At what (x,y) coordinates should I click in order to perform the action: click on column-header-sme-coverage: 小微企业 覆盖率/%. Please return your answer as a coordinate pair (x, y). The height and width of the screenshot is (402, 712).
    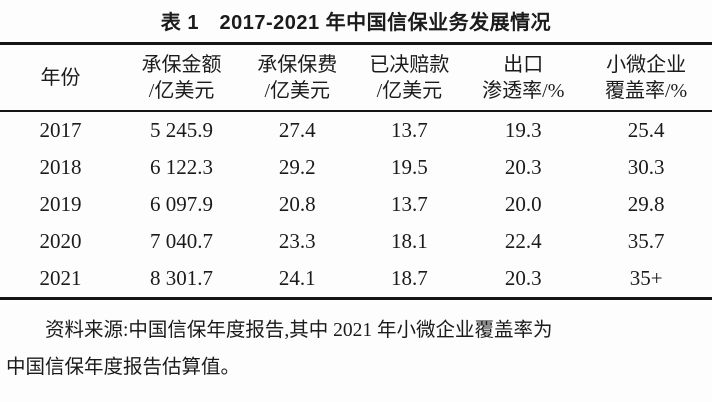
    Looking at the image, I should click on (646, 77).